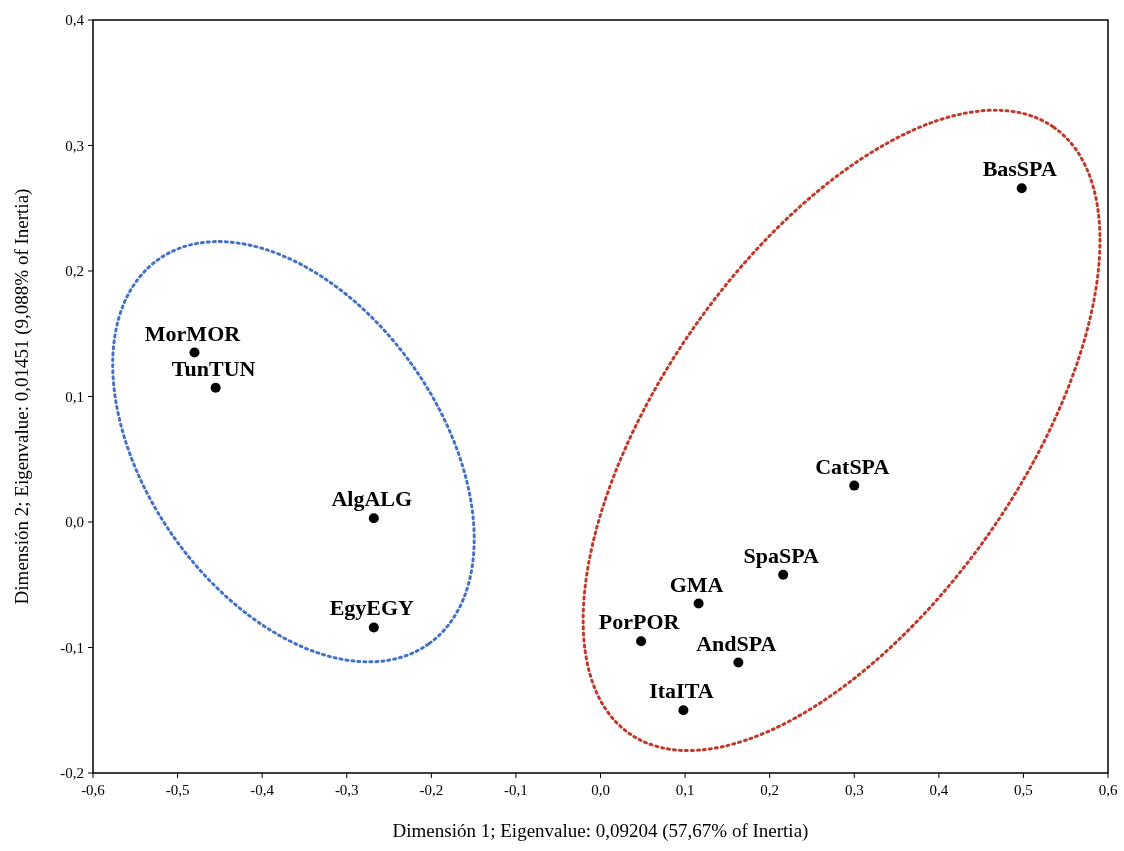 The height and width of the screenshot is (851, 1124). What do you see at coordinates (781, 555) in the screenshot?
I see `series-label: SpaSPA` at bounding box center [781, 555].